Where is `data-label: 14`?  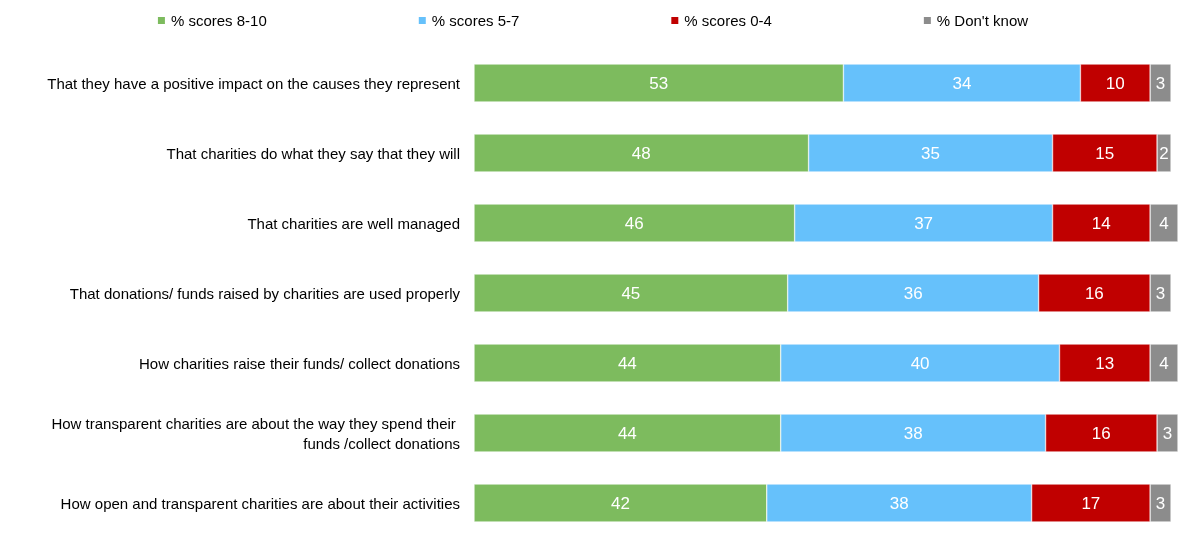 data-label: 14 is located at coordinates (1101, 223).